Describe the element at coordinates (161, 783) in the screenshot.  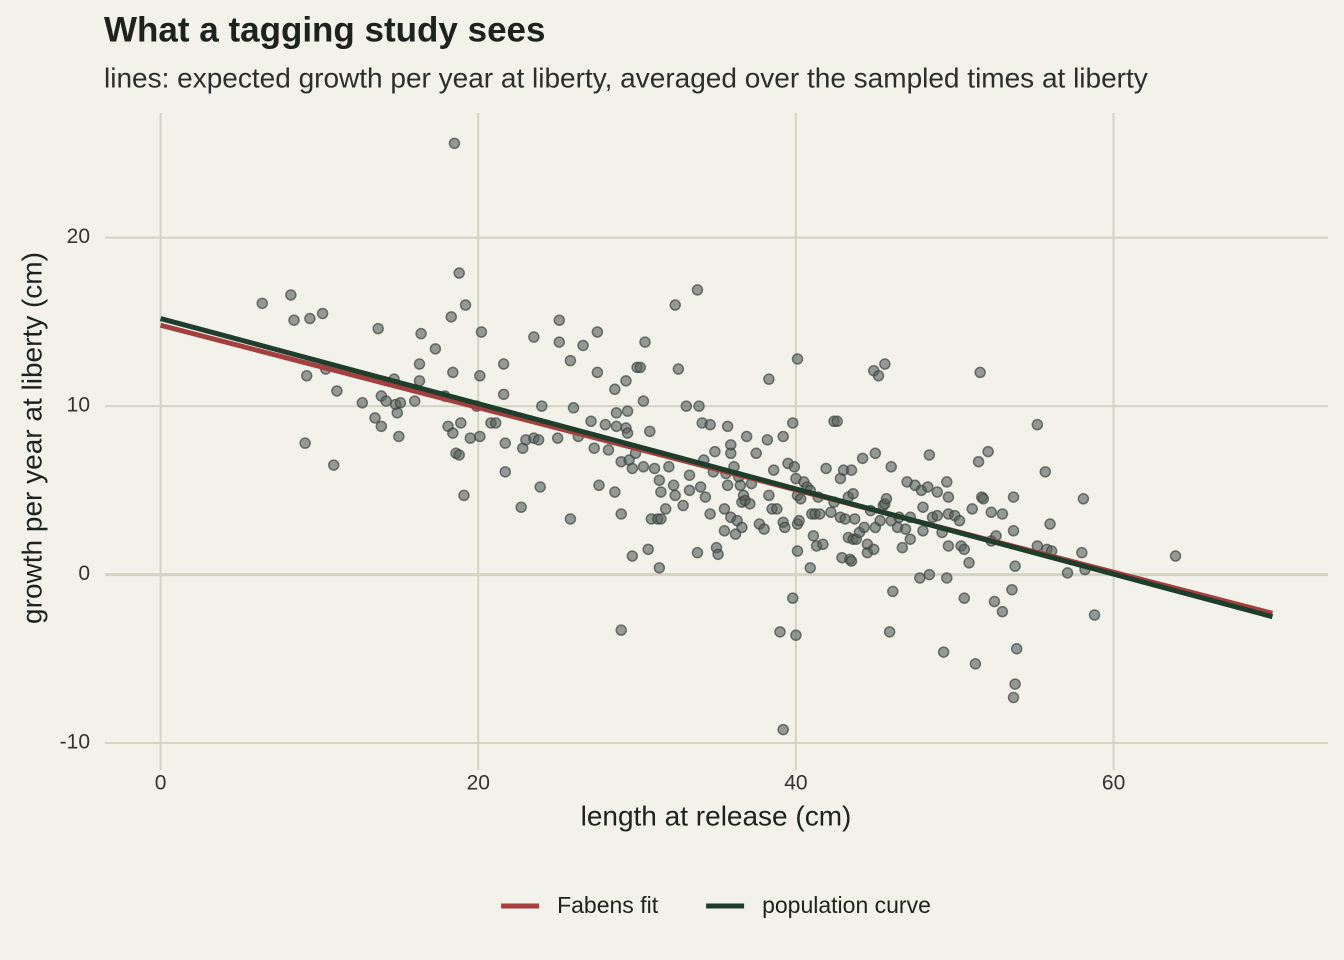
I see `x-tick-label: 0` at that location.